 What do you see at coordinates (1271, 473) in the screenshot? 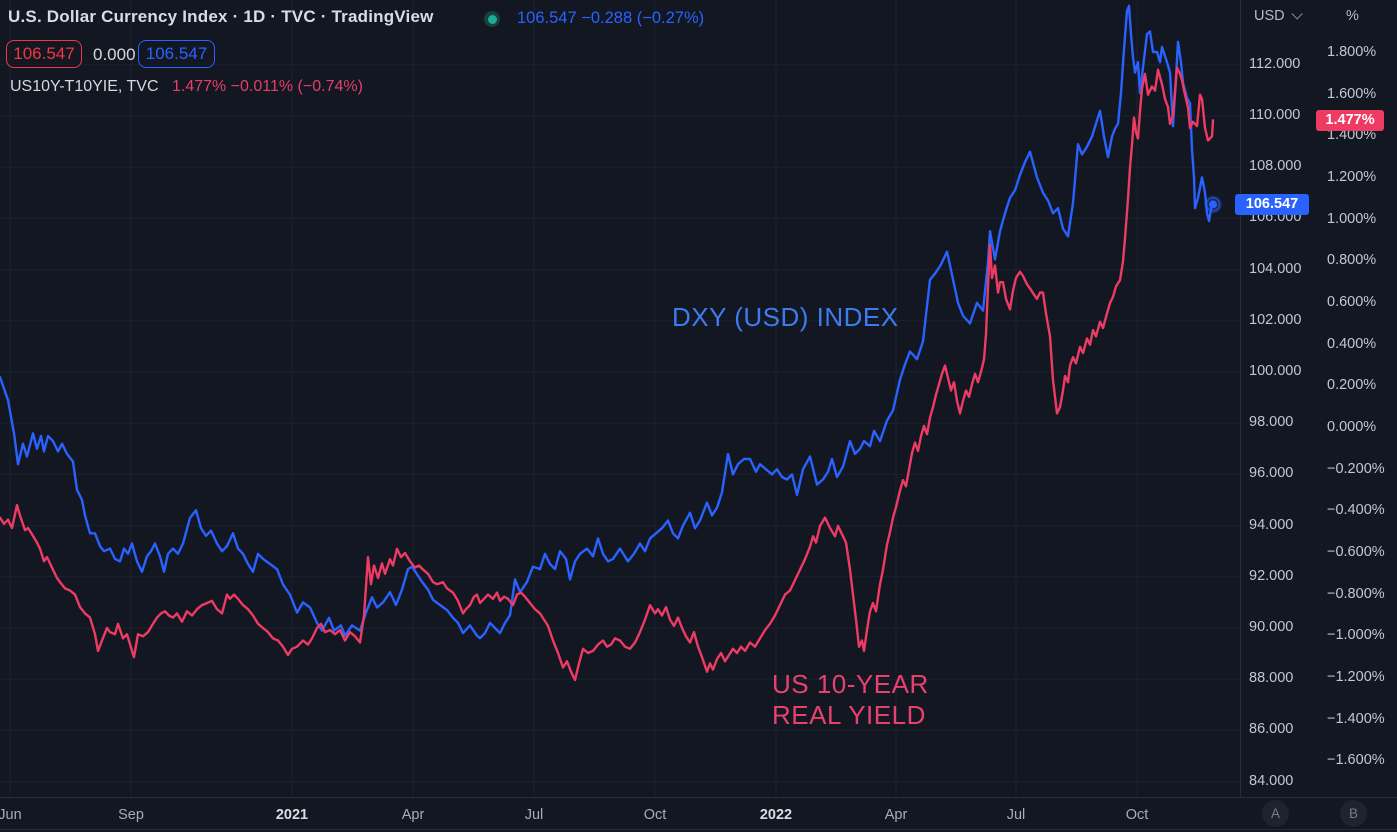
I see `usd-tick-label: 96.000` at bounding box center [1271, 473].